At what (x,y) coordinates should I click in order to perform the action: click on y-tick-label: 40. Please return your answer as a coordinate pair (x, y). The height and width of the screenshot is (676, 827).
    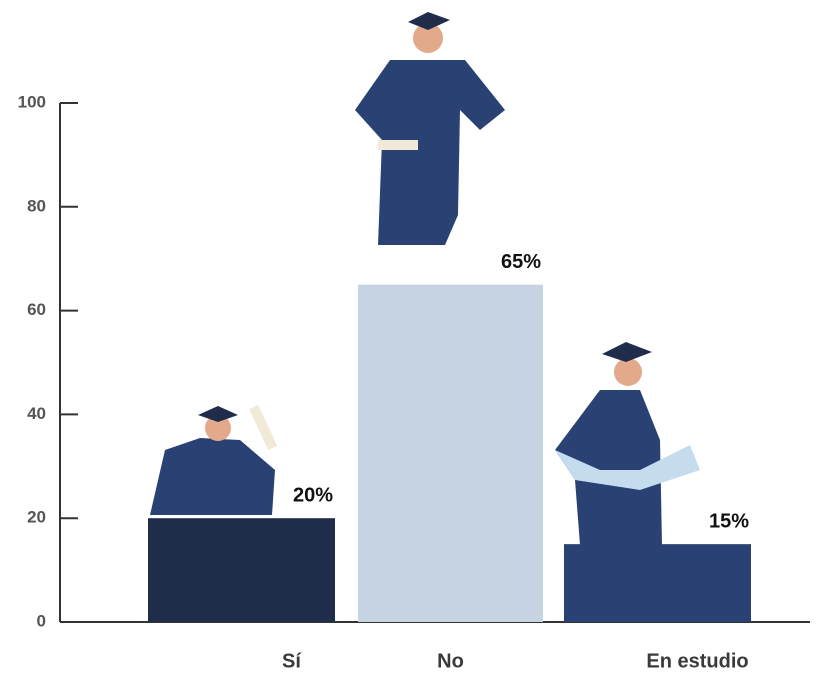
    Looking at the image, I should click on (36, 413).